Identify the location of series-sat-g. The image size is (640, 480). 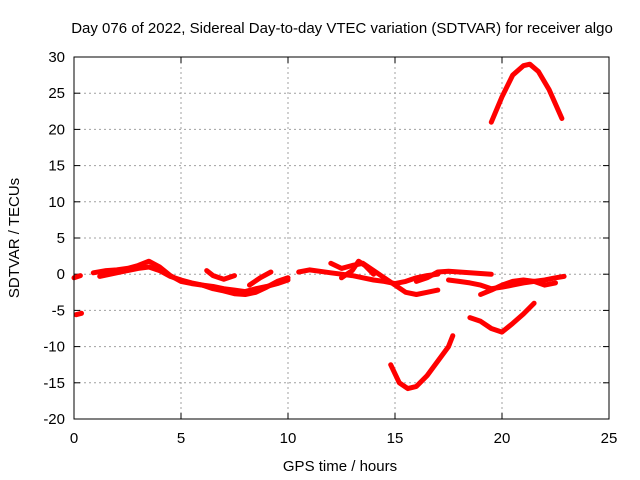
(368, 277).